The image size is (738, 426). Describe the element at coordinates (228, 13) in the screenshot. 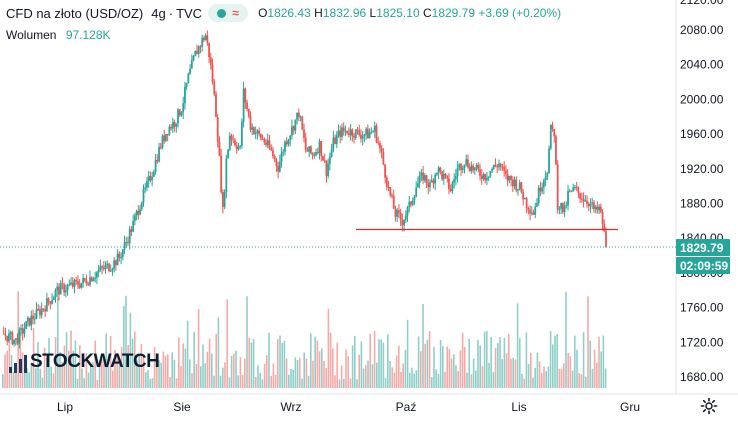

I see `visibility-toggle: ≈` at that location.